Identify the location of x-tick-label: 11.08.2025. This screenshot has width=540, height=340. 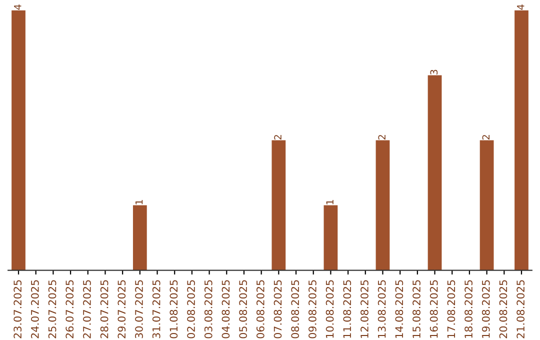
(347, 309).